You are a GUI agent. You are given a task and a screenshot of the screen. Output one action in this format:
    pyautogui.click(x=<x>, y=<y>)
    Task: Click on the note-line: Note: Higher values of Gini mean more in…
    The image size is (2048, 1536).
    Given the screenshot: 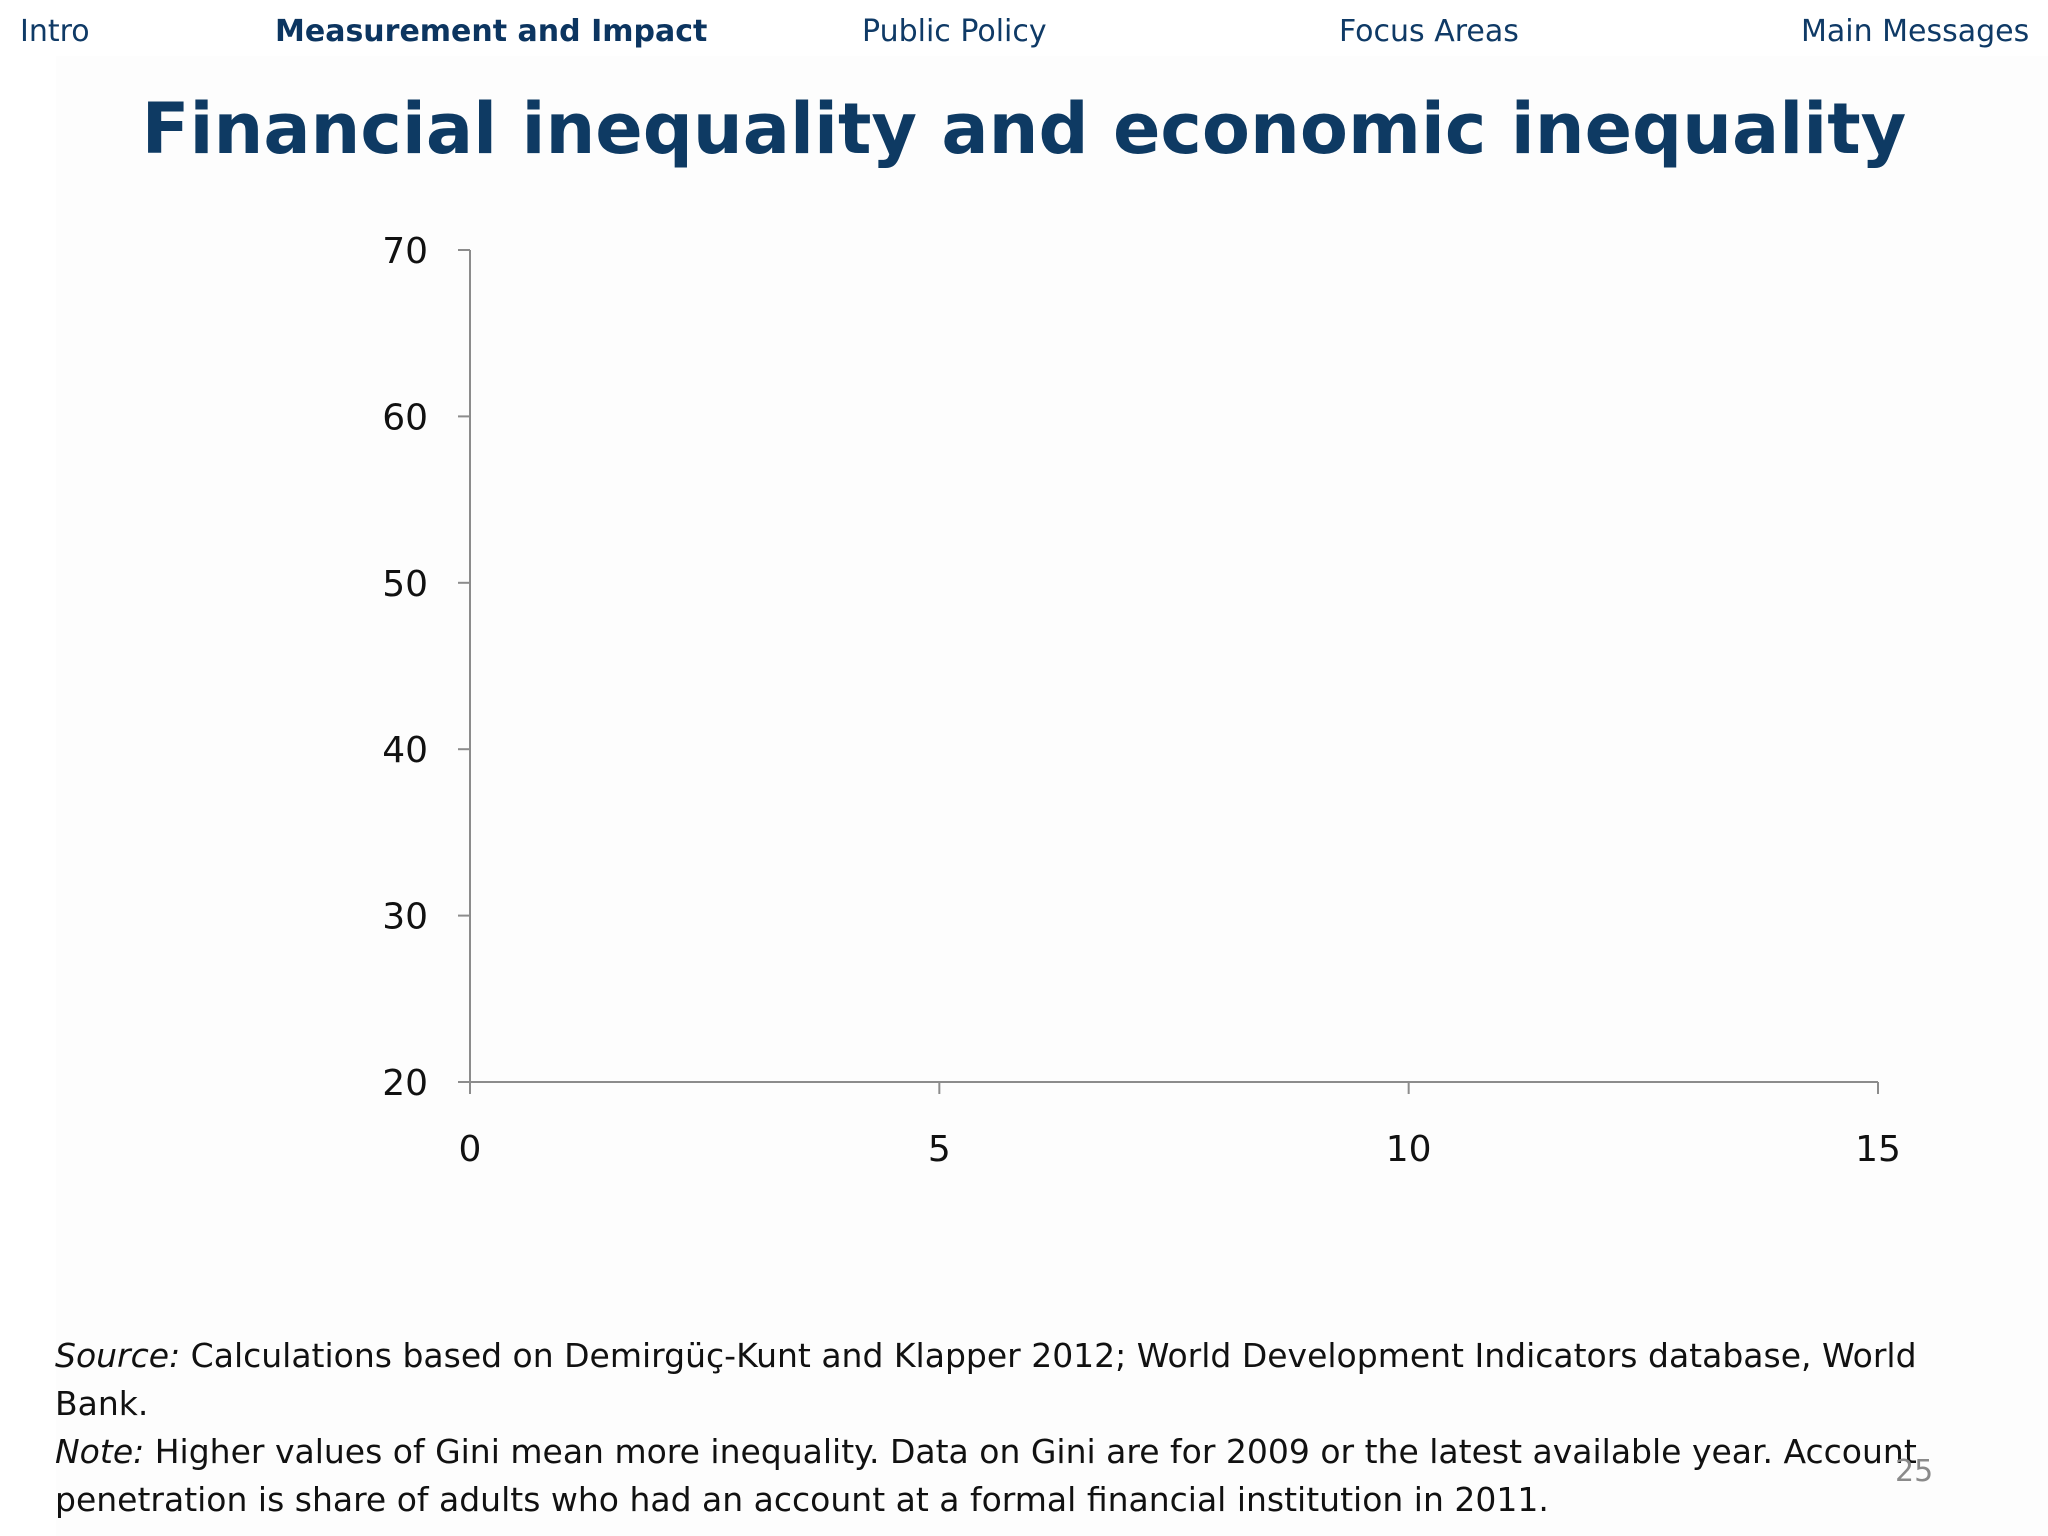 What is the action you would take?
    pyautogui.click(x=1035, y=1476)
    